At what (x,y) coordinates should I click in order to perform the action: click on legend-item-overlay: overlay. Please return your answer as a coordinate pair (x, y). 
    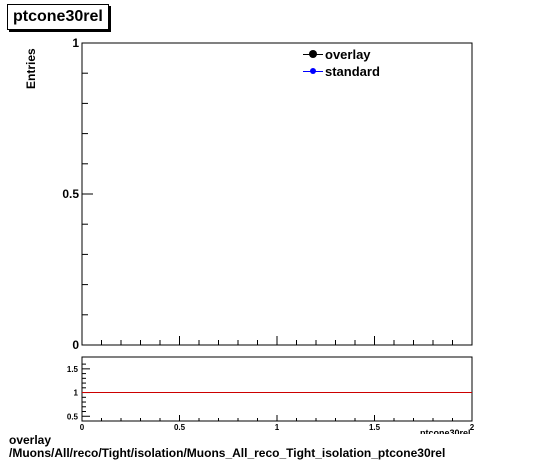
    Looking at the image, I should click on (341, 54).